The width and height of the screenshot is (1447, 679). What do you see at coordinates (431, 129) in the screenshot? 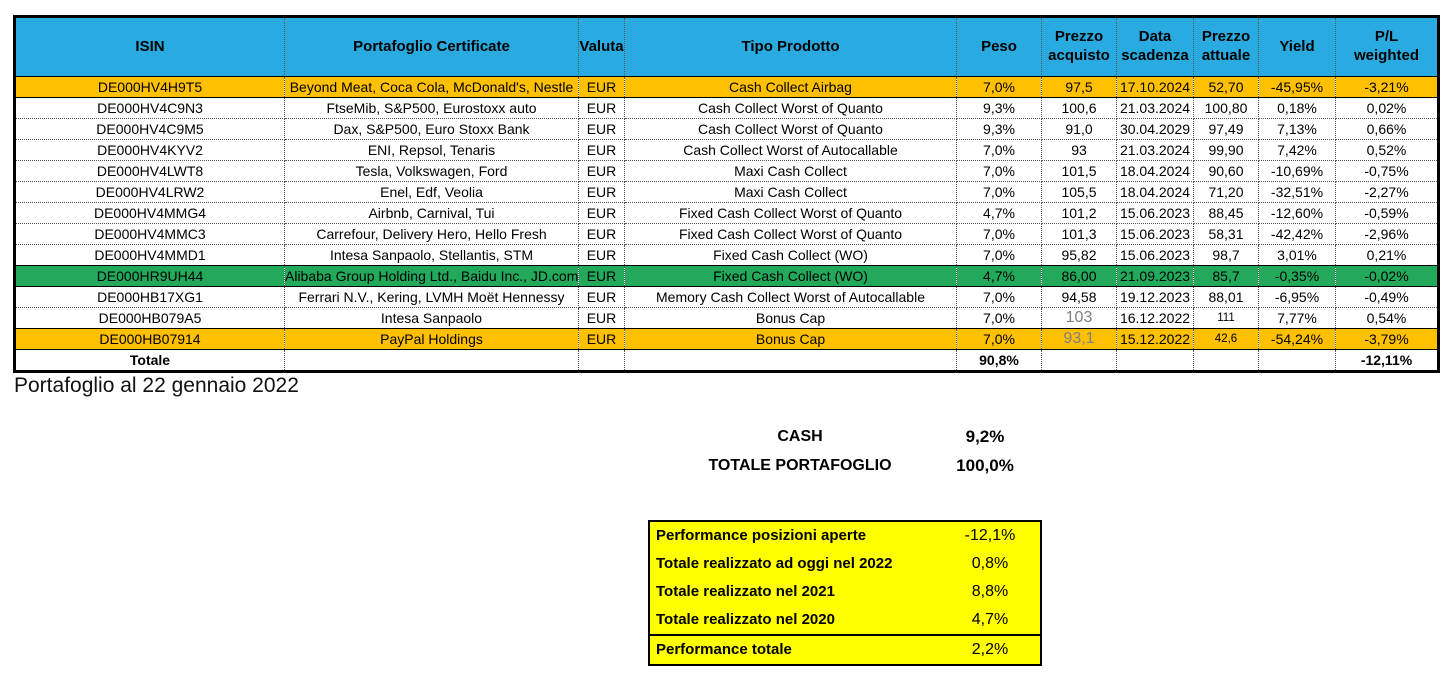
I see `table-cell: Dax, S&P500, Euro Stoxx Bank` at bounding box center [431, 129].